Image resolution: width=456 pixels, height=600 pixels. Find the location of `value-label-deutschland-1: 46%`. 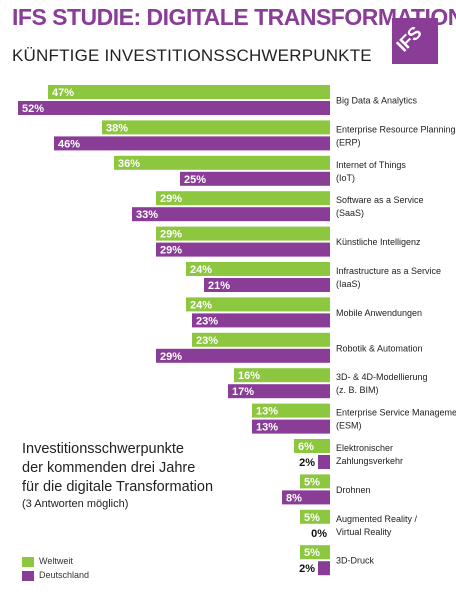

value-label-deutschland-1: 46% is located at coordinates (69, 144).